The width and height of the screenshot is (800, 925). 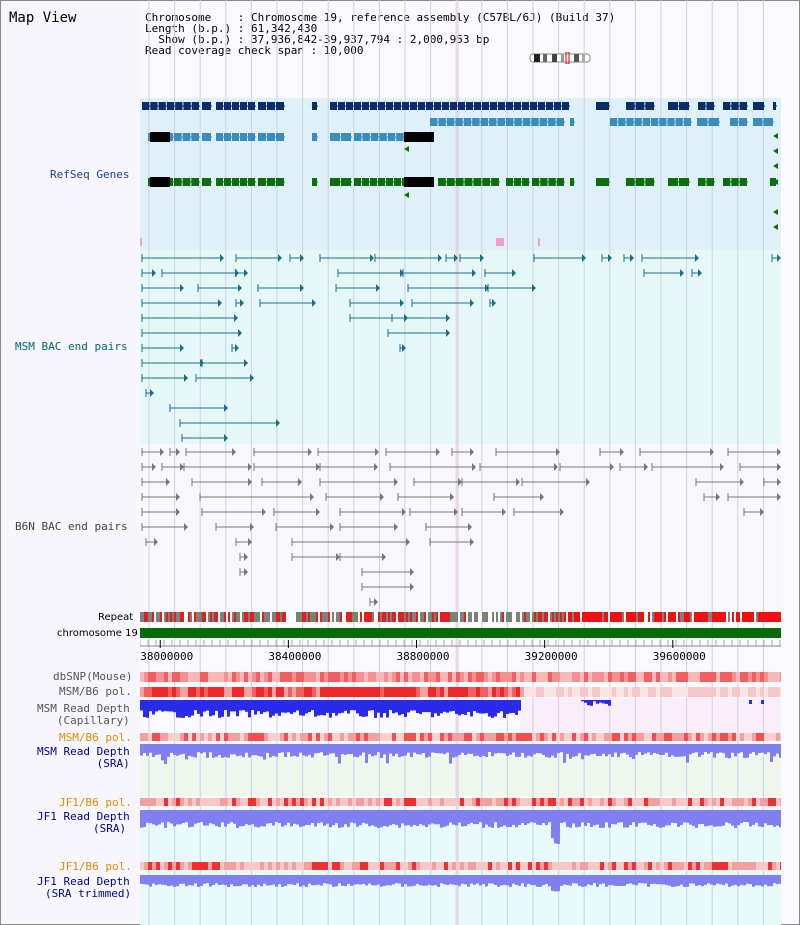 I want to click on track-label-msm-read-depth-sra: MSM Read Depth (SRA), so click(x=83, y=758).